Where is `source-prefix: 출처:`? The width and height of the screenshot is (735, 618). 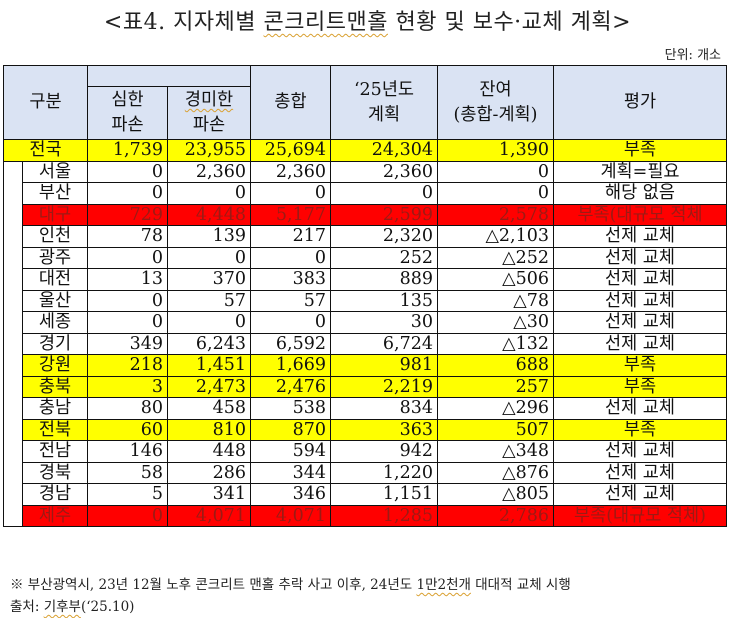
source-prefix: 출처: is located at coordinates (27, 607).